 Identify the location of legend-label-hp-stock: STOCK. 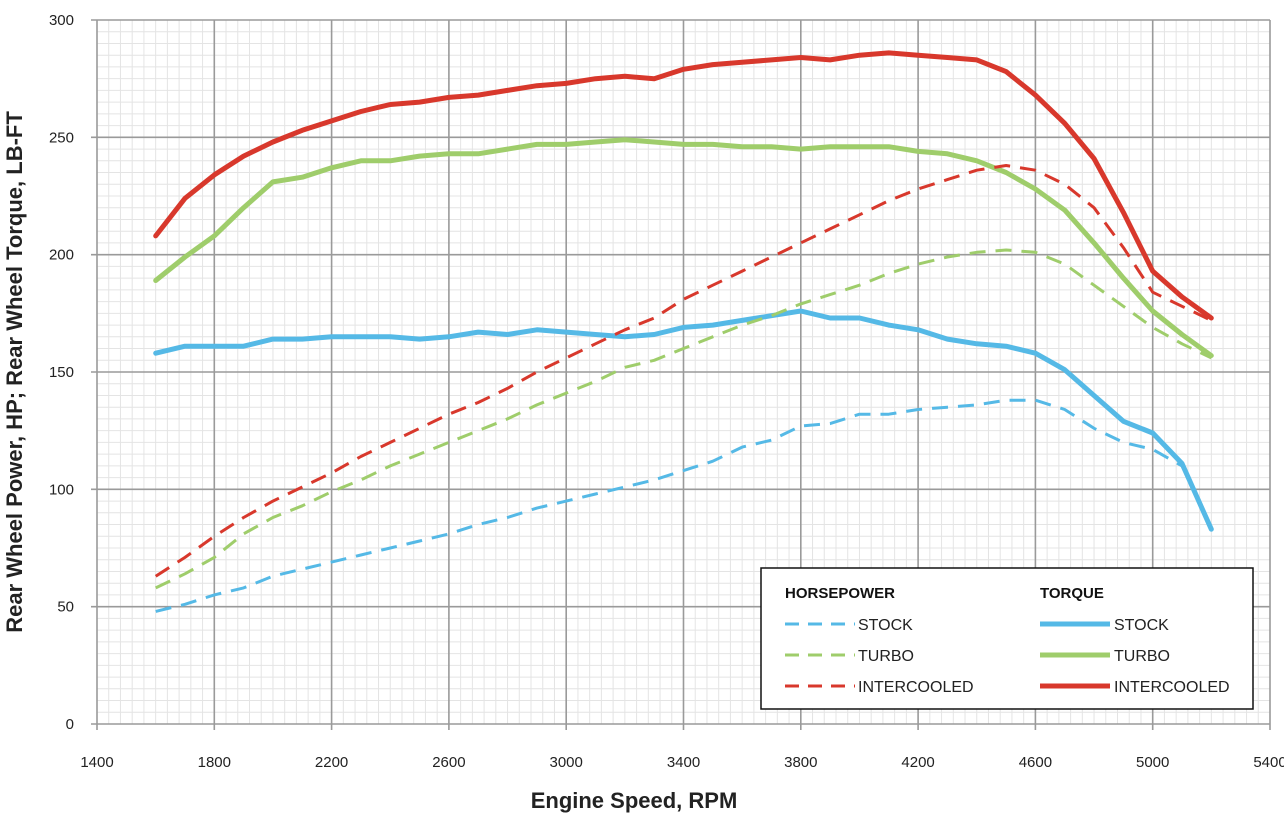
(885, 625).